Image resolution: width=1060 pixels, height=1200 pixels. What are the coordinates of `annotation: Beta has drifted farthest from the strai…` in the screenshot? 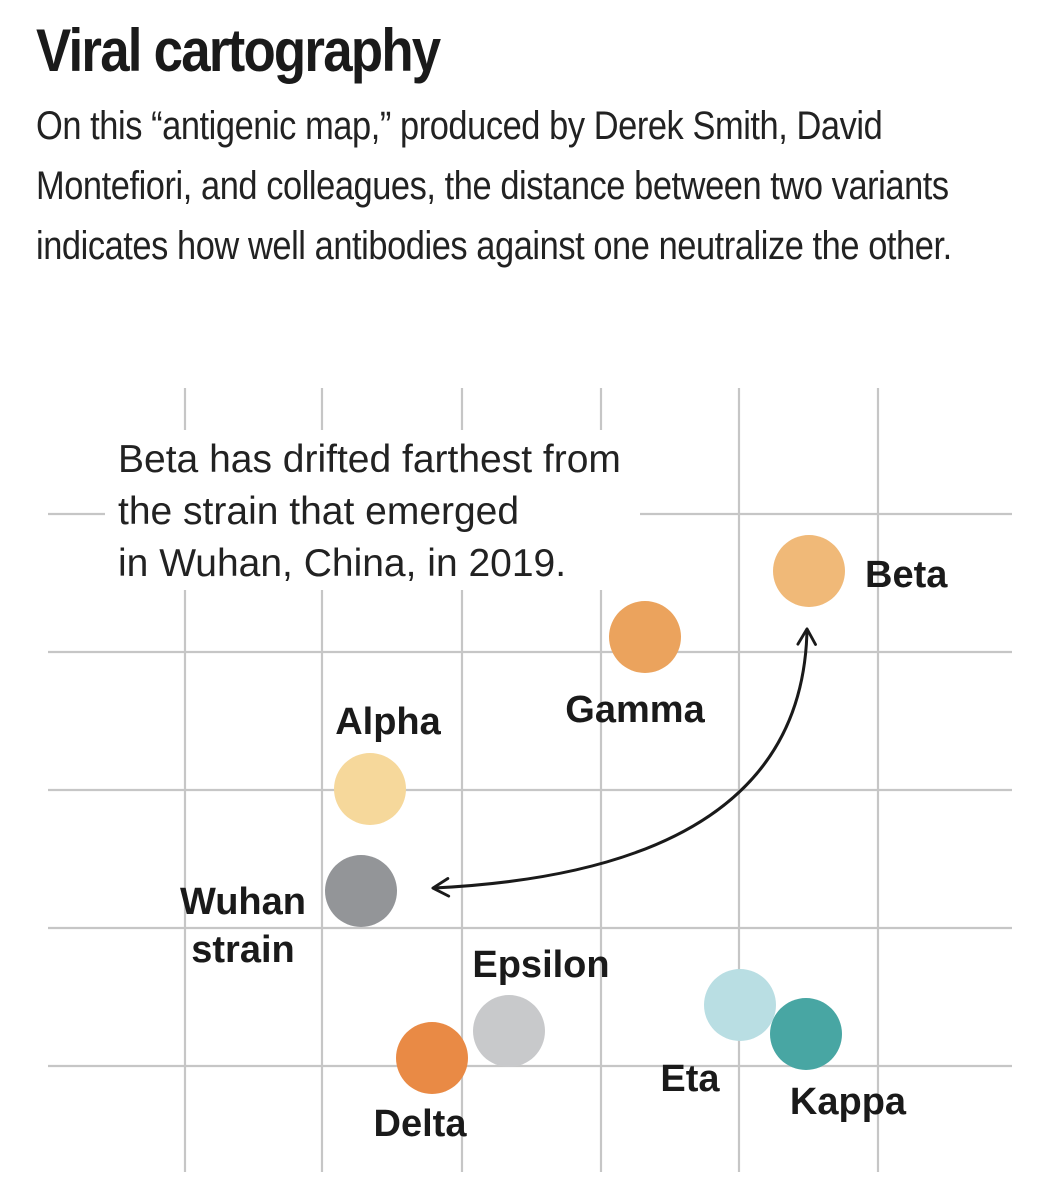 It's located at (369, 511).